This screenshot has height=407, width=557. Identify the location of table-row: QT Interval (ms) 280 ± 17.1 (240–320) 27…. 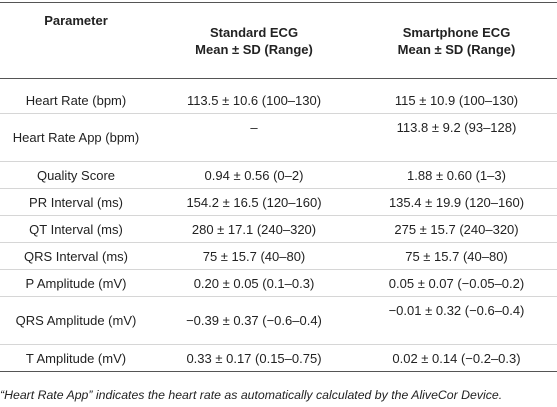
(278, 229).